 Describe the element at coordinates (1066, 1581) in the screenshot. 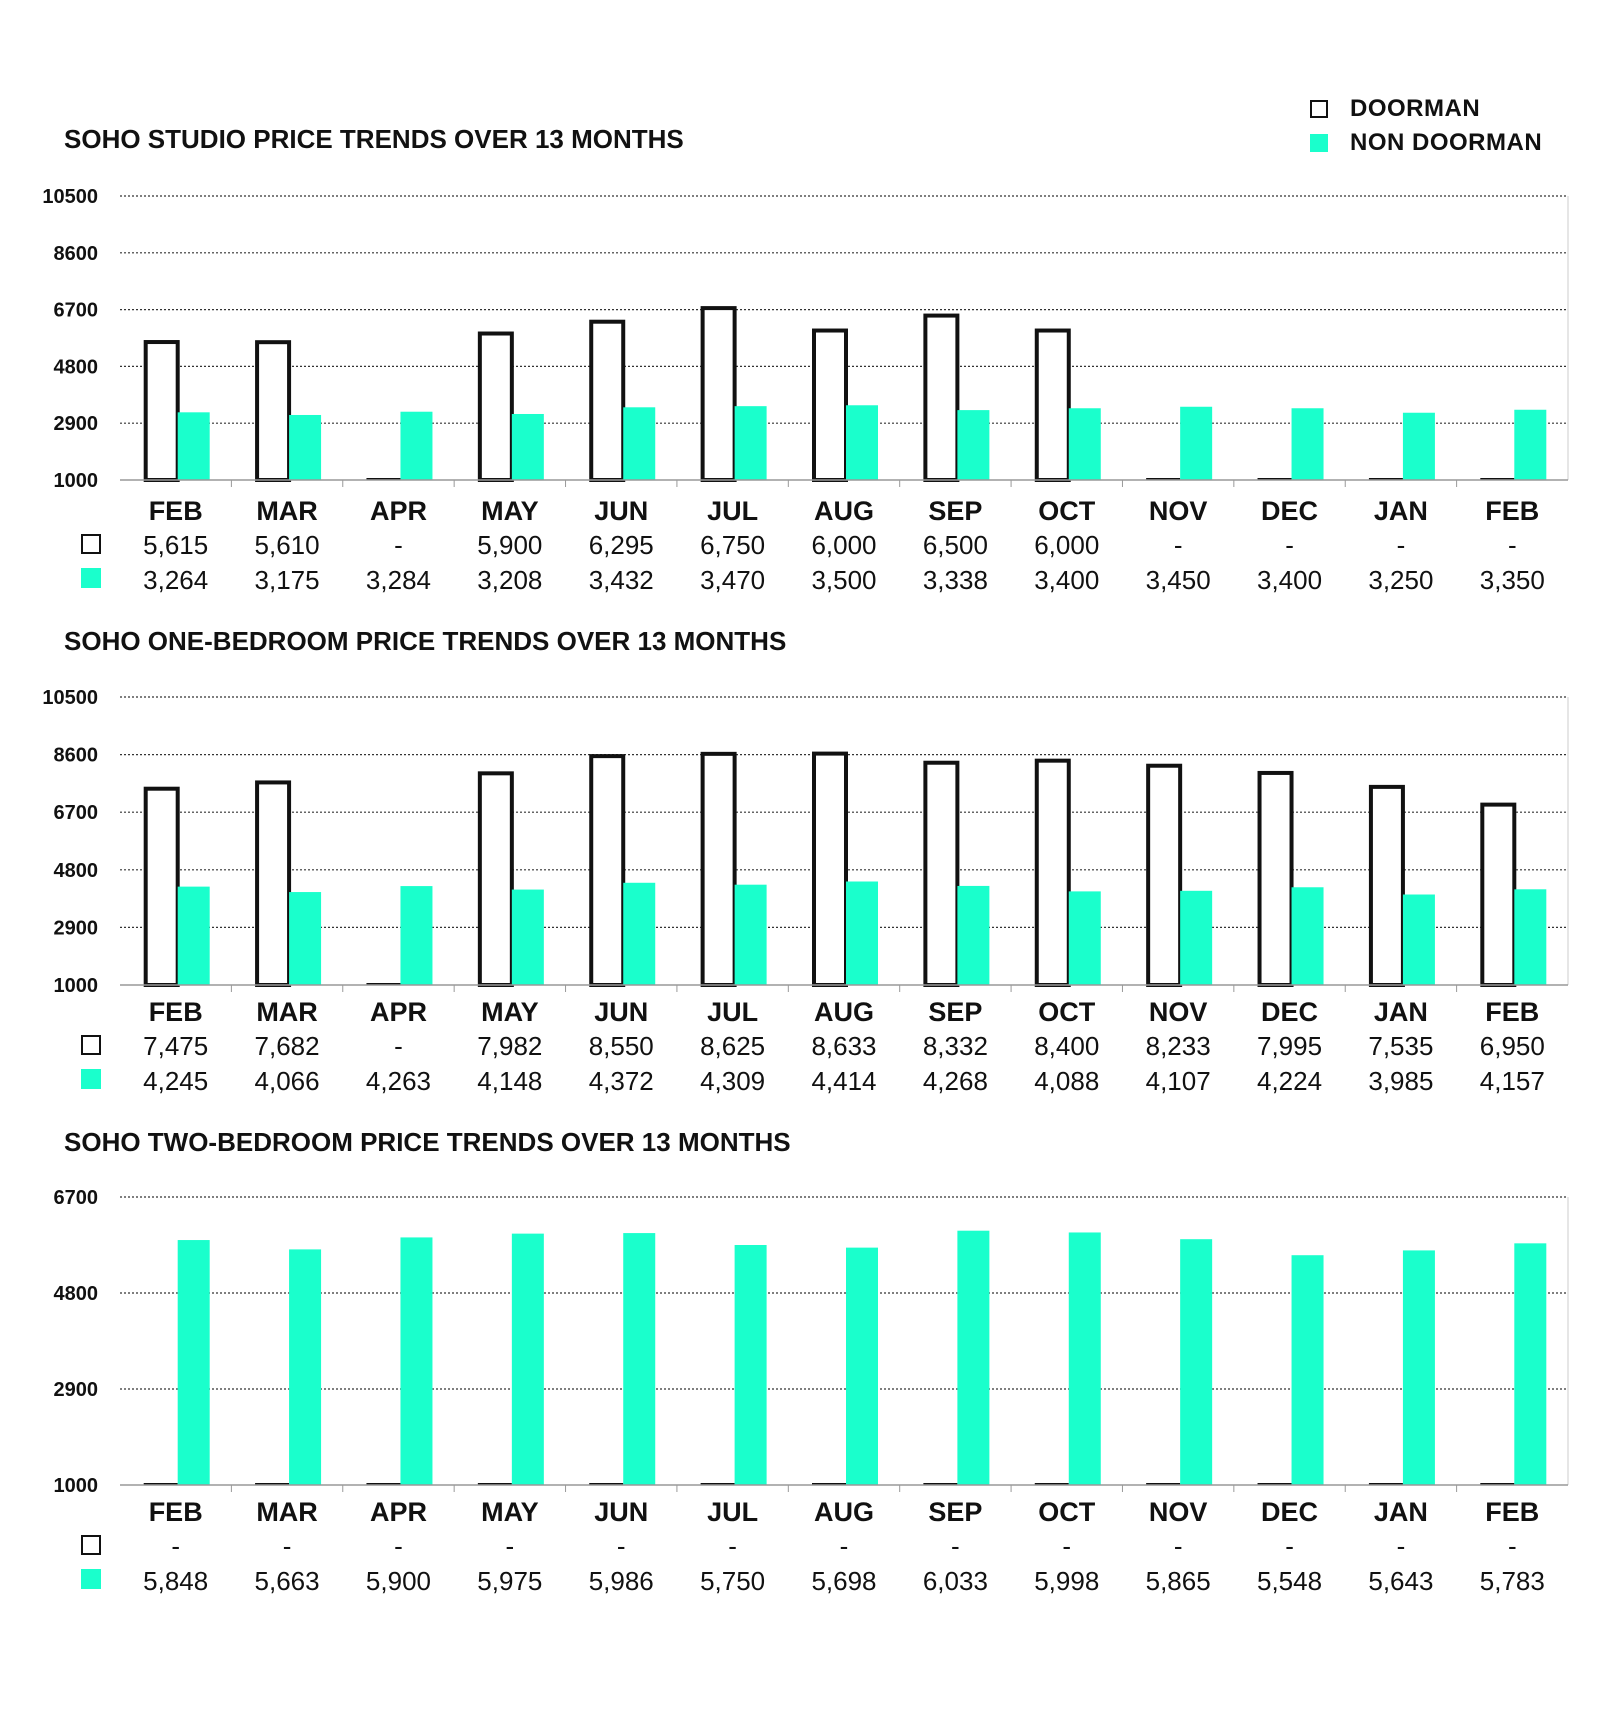

I see `data-label-non-doorman: 5,998` at that location.